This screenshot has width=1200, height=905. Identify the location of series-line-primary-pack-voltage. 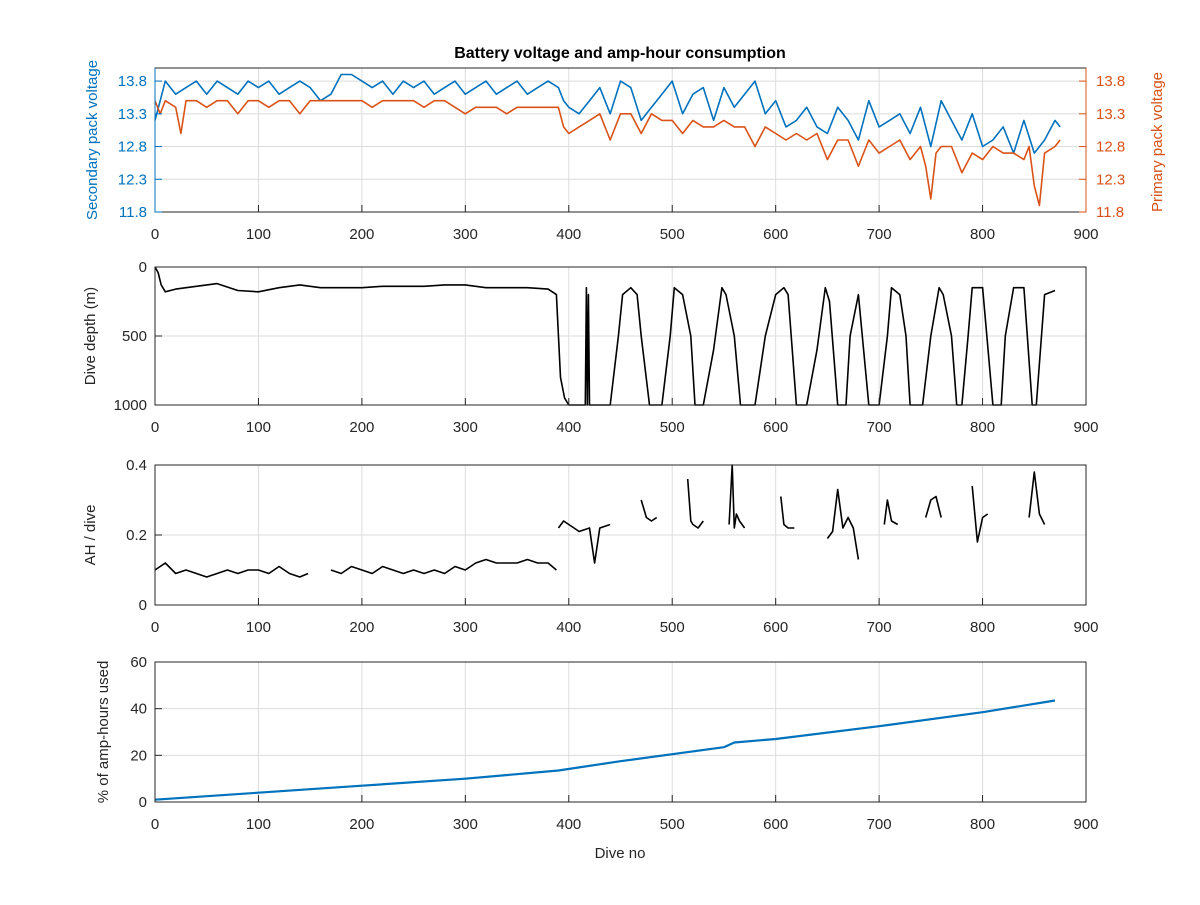
(607, 153).